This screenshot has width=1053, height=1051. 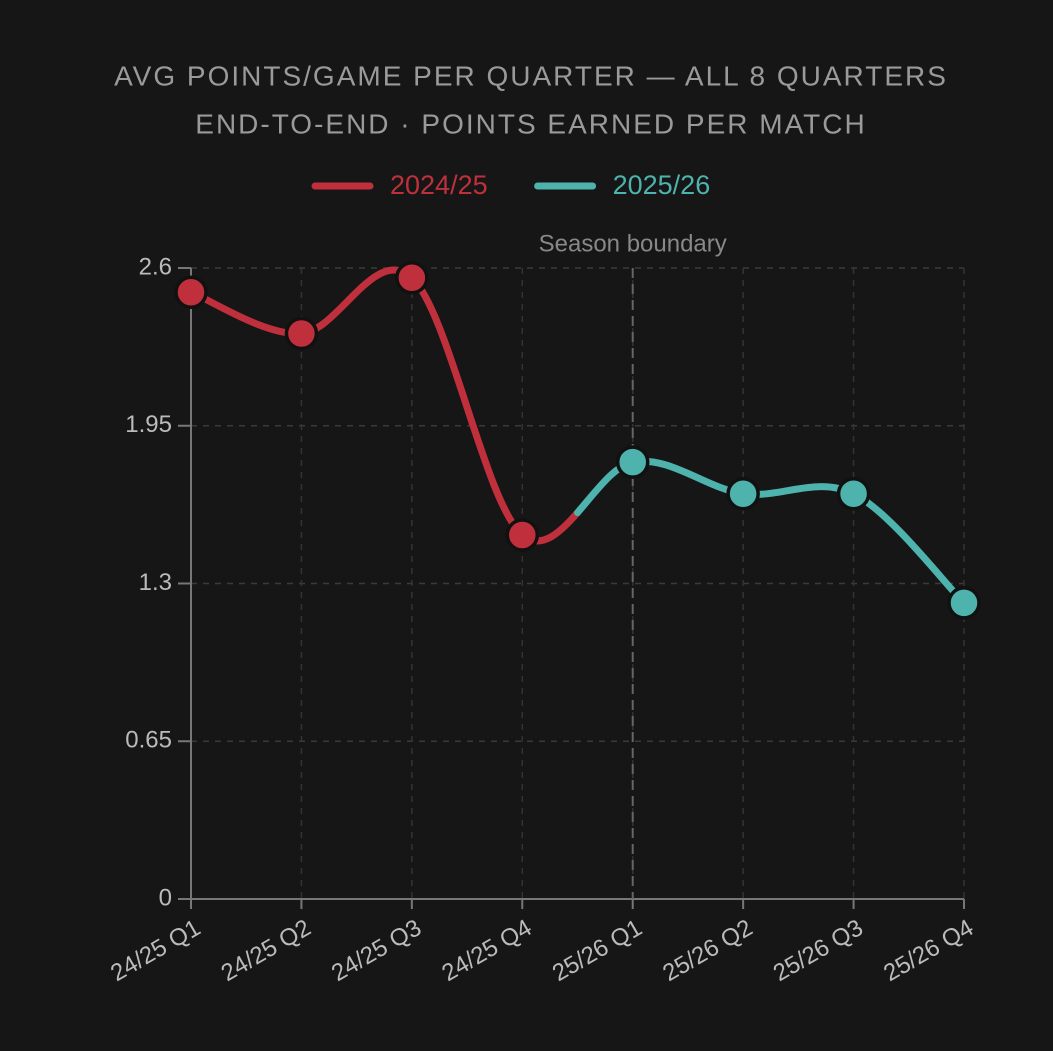 What do you see at coordinates (148, 424) in the screenshot?
I see `y-tick-label: 1.95` at bounding box center [148, 424].